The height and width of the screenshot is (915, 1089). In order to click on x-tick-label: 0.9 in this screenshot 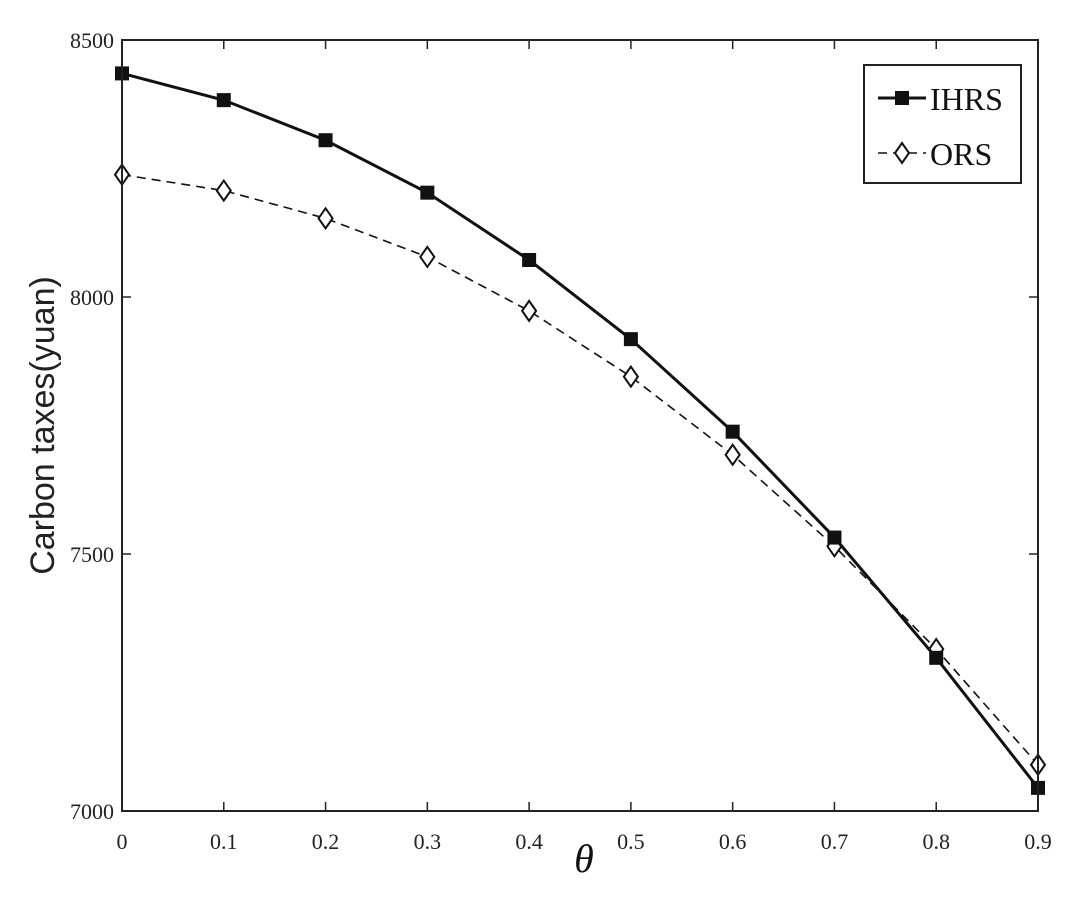, I will do `click(1038, 841)`.